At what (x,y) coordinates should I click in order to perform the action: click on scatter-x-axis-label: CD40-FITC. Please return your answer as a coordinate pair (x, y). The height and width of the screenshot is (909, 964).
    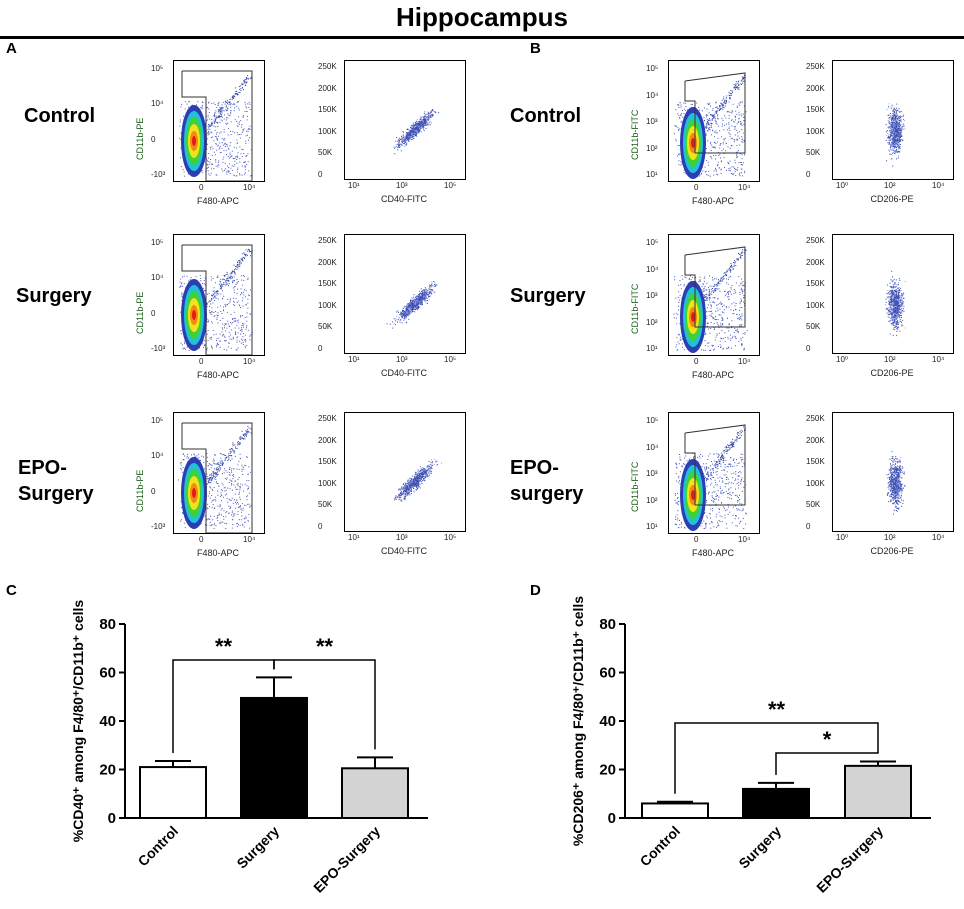
    Looking at the image, I should click on (403, 199).